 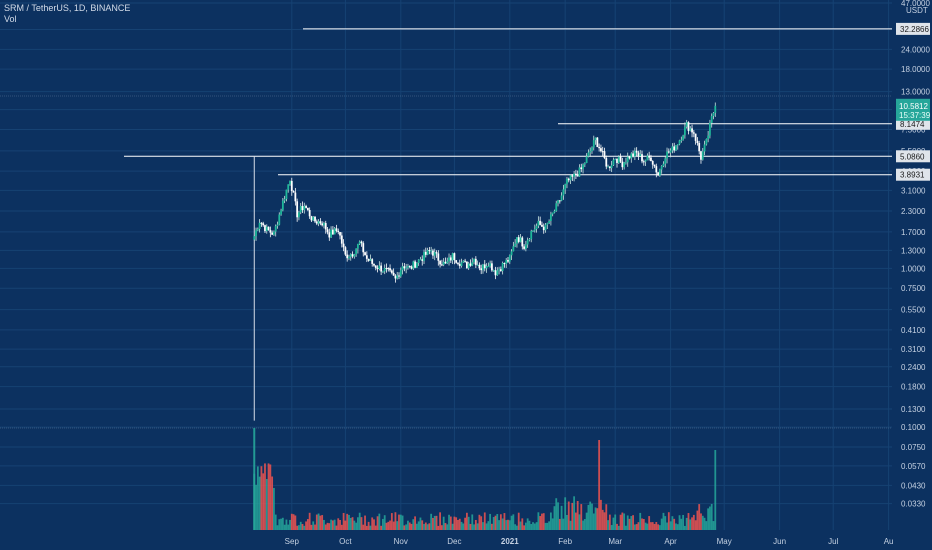 I want to click on time-tick-label: Dec, so click(x=454, y=541).